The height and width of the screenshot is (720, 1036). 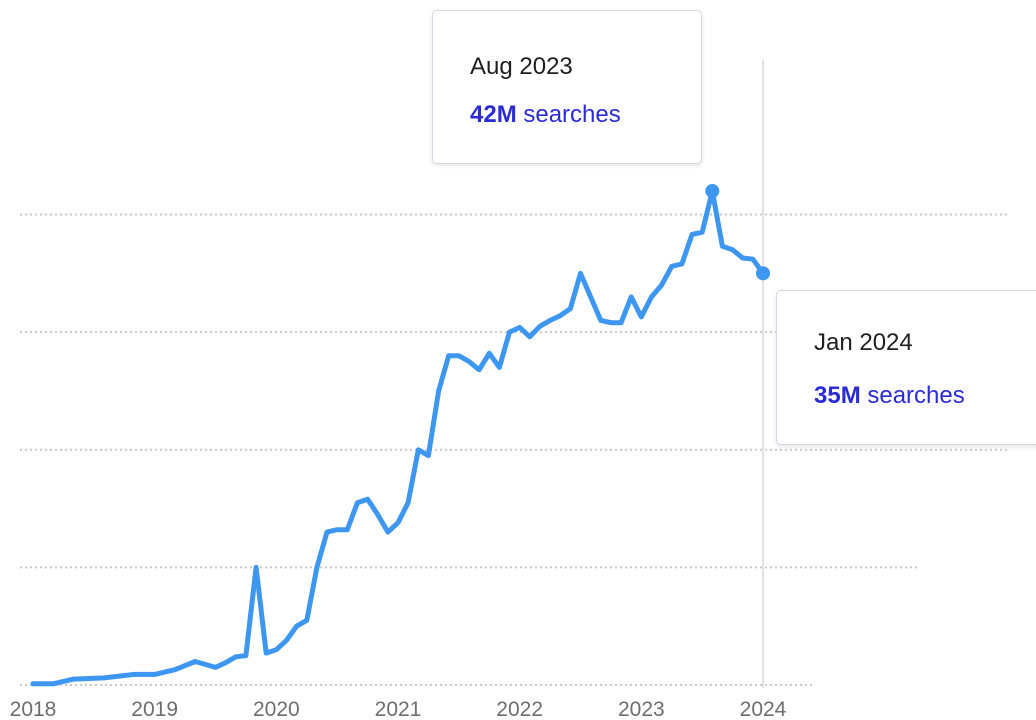 I want to click on tooltip-peak-value-row: 42M searches, so click(x=545, y=115).